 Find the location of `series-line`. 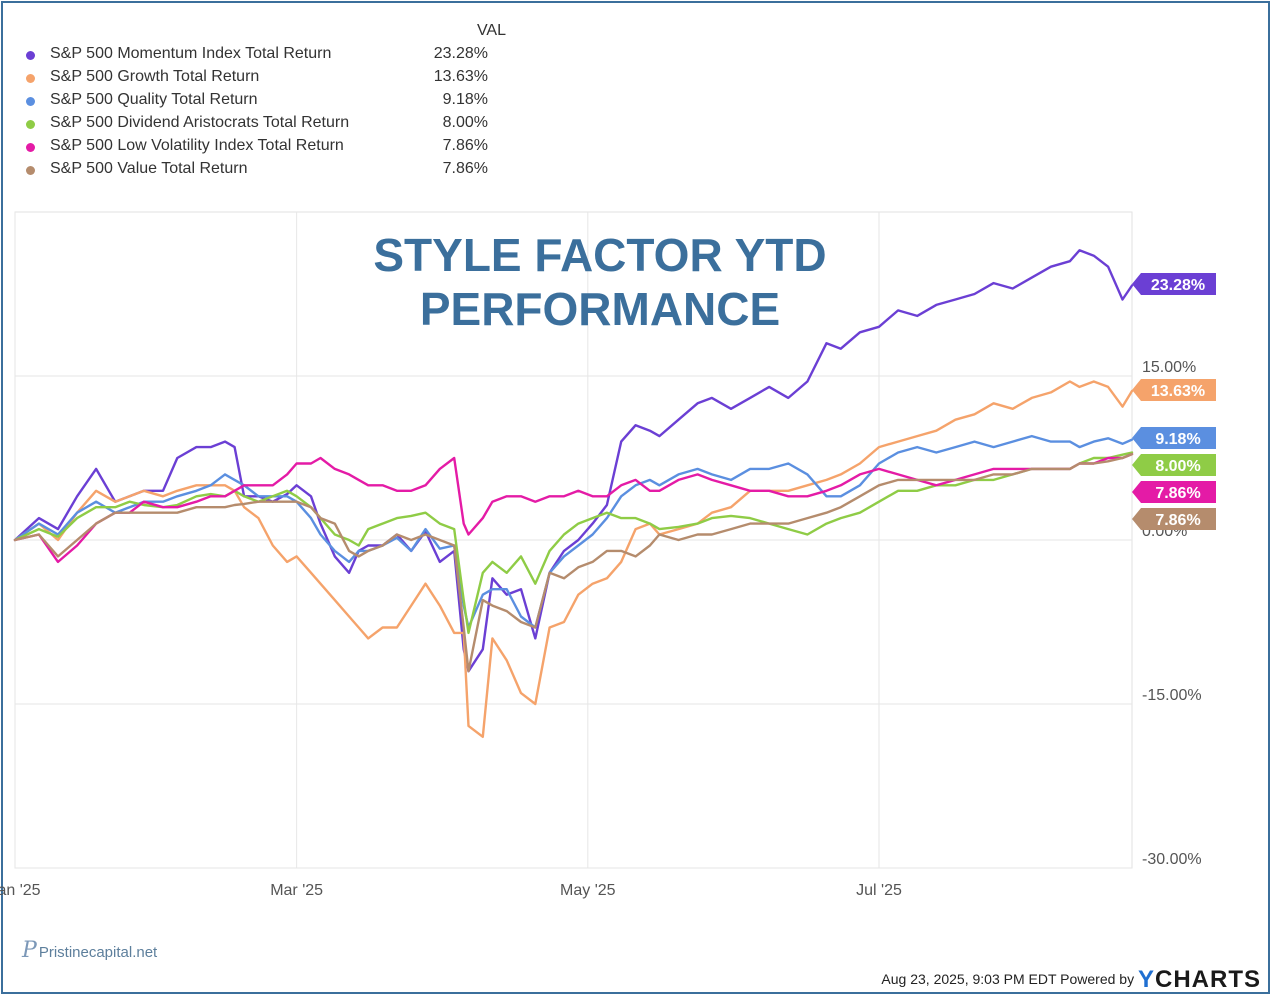

series-line is located at coordinates (573, 508).